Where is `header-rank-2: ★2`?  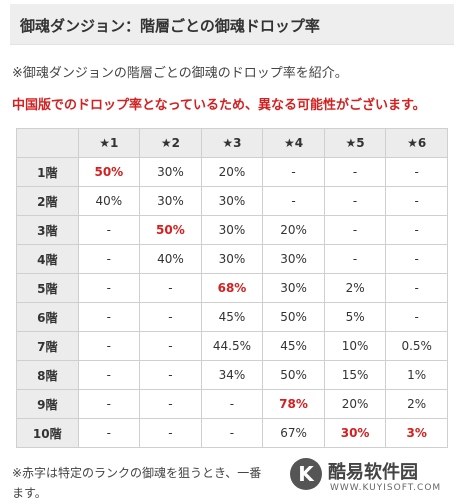 header-rank-2: ★2 is located at coordinates (170, 143).